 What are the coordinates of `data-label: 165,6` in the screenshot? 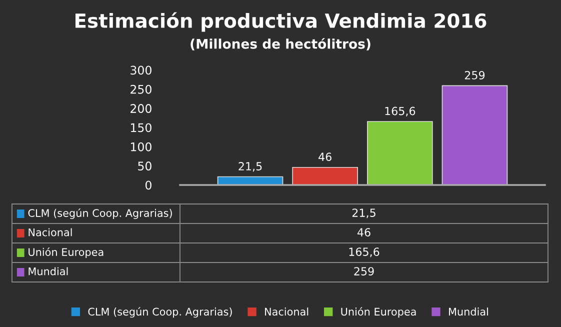 It's located at (400, 111).